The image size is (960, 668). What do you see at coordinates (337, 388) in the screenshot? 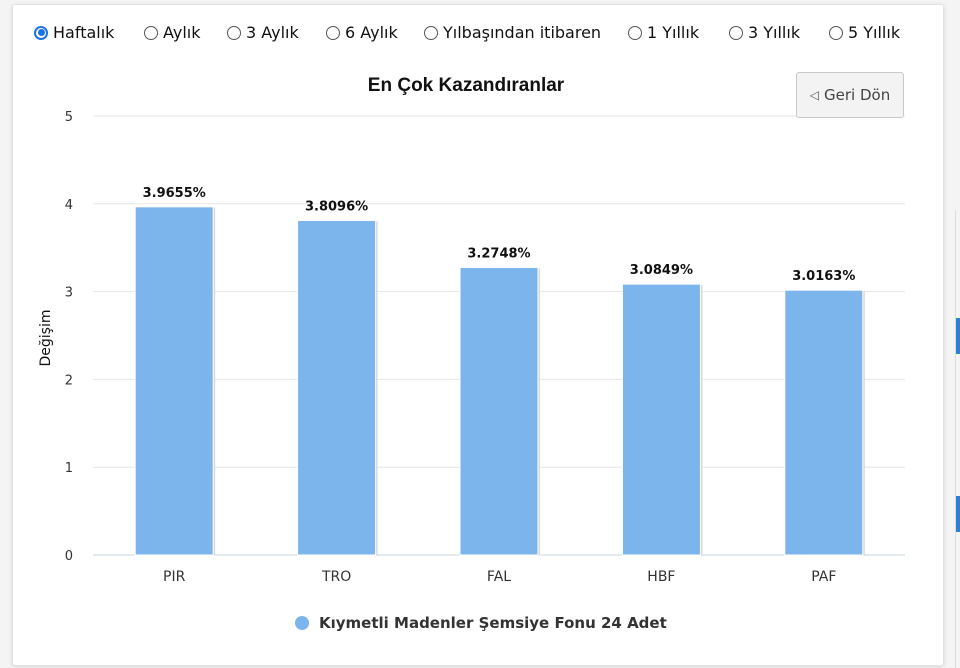
I see `bar-tro` at bounding box center [337, 388].